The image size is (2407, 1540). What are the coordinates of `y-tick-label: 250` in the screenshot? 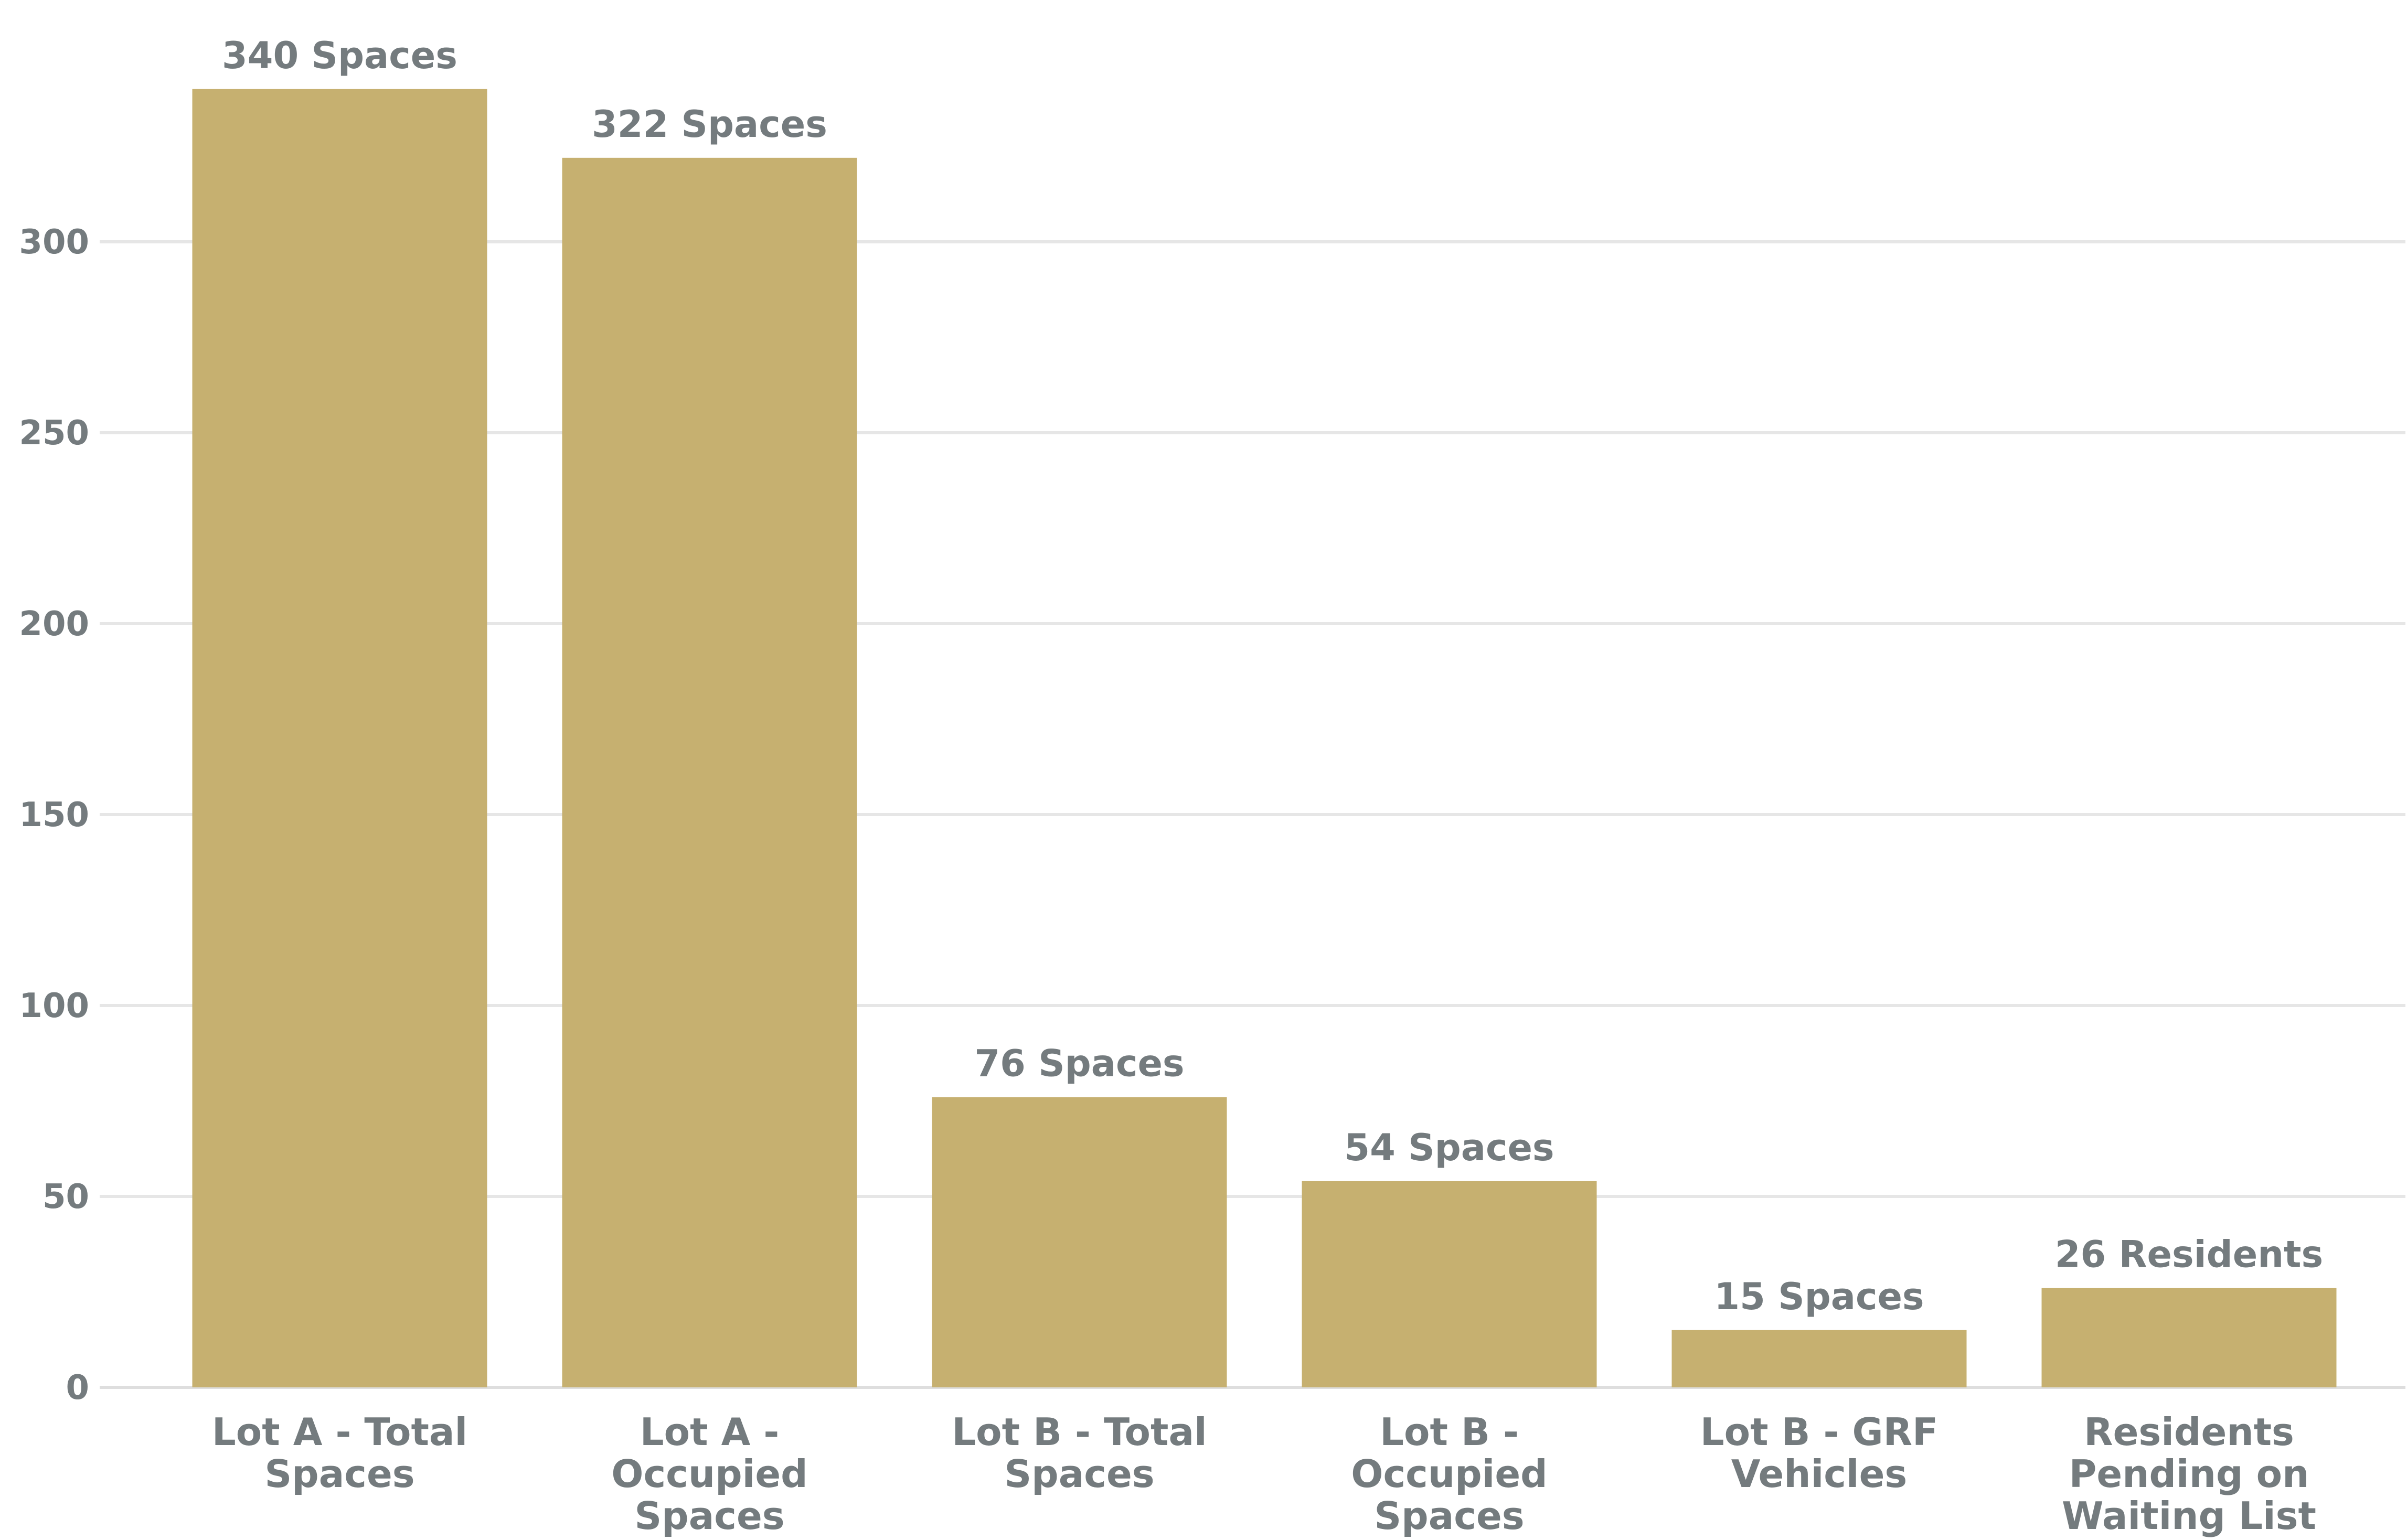 It's located at (54, 433).